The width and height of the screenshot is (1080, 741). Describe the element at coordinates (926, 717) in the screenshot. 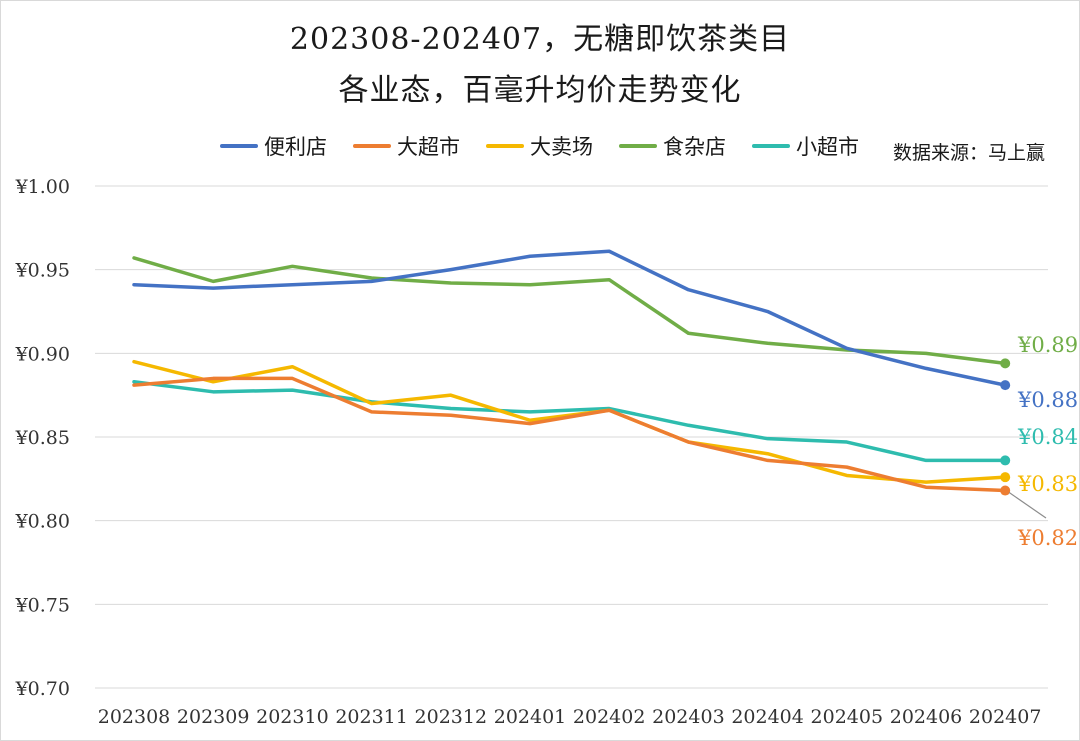

I see `x-tick-label: 202406` at that location.